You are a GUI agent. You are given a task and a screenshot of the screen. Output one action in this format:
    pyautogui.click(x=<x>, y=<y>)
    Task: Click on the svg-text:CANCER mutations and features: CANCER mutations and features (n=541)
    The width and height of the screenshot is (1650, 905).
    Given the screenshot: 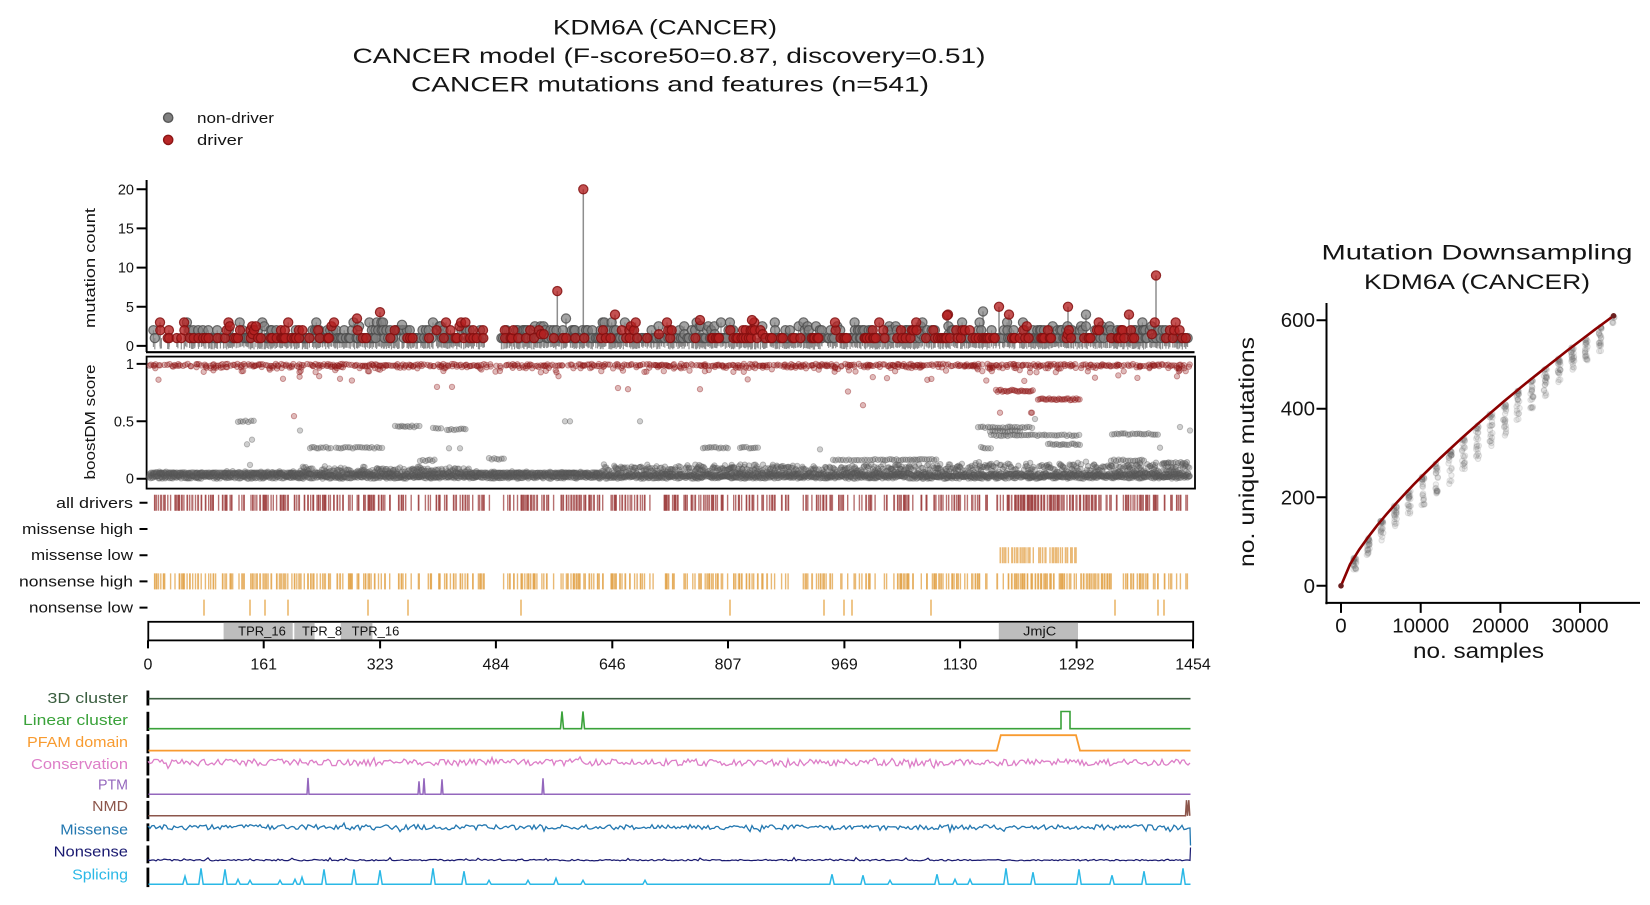 What is the action you would take?
    pyautogui.click(x=670, y=85)
    